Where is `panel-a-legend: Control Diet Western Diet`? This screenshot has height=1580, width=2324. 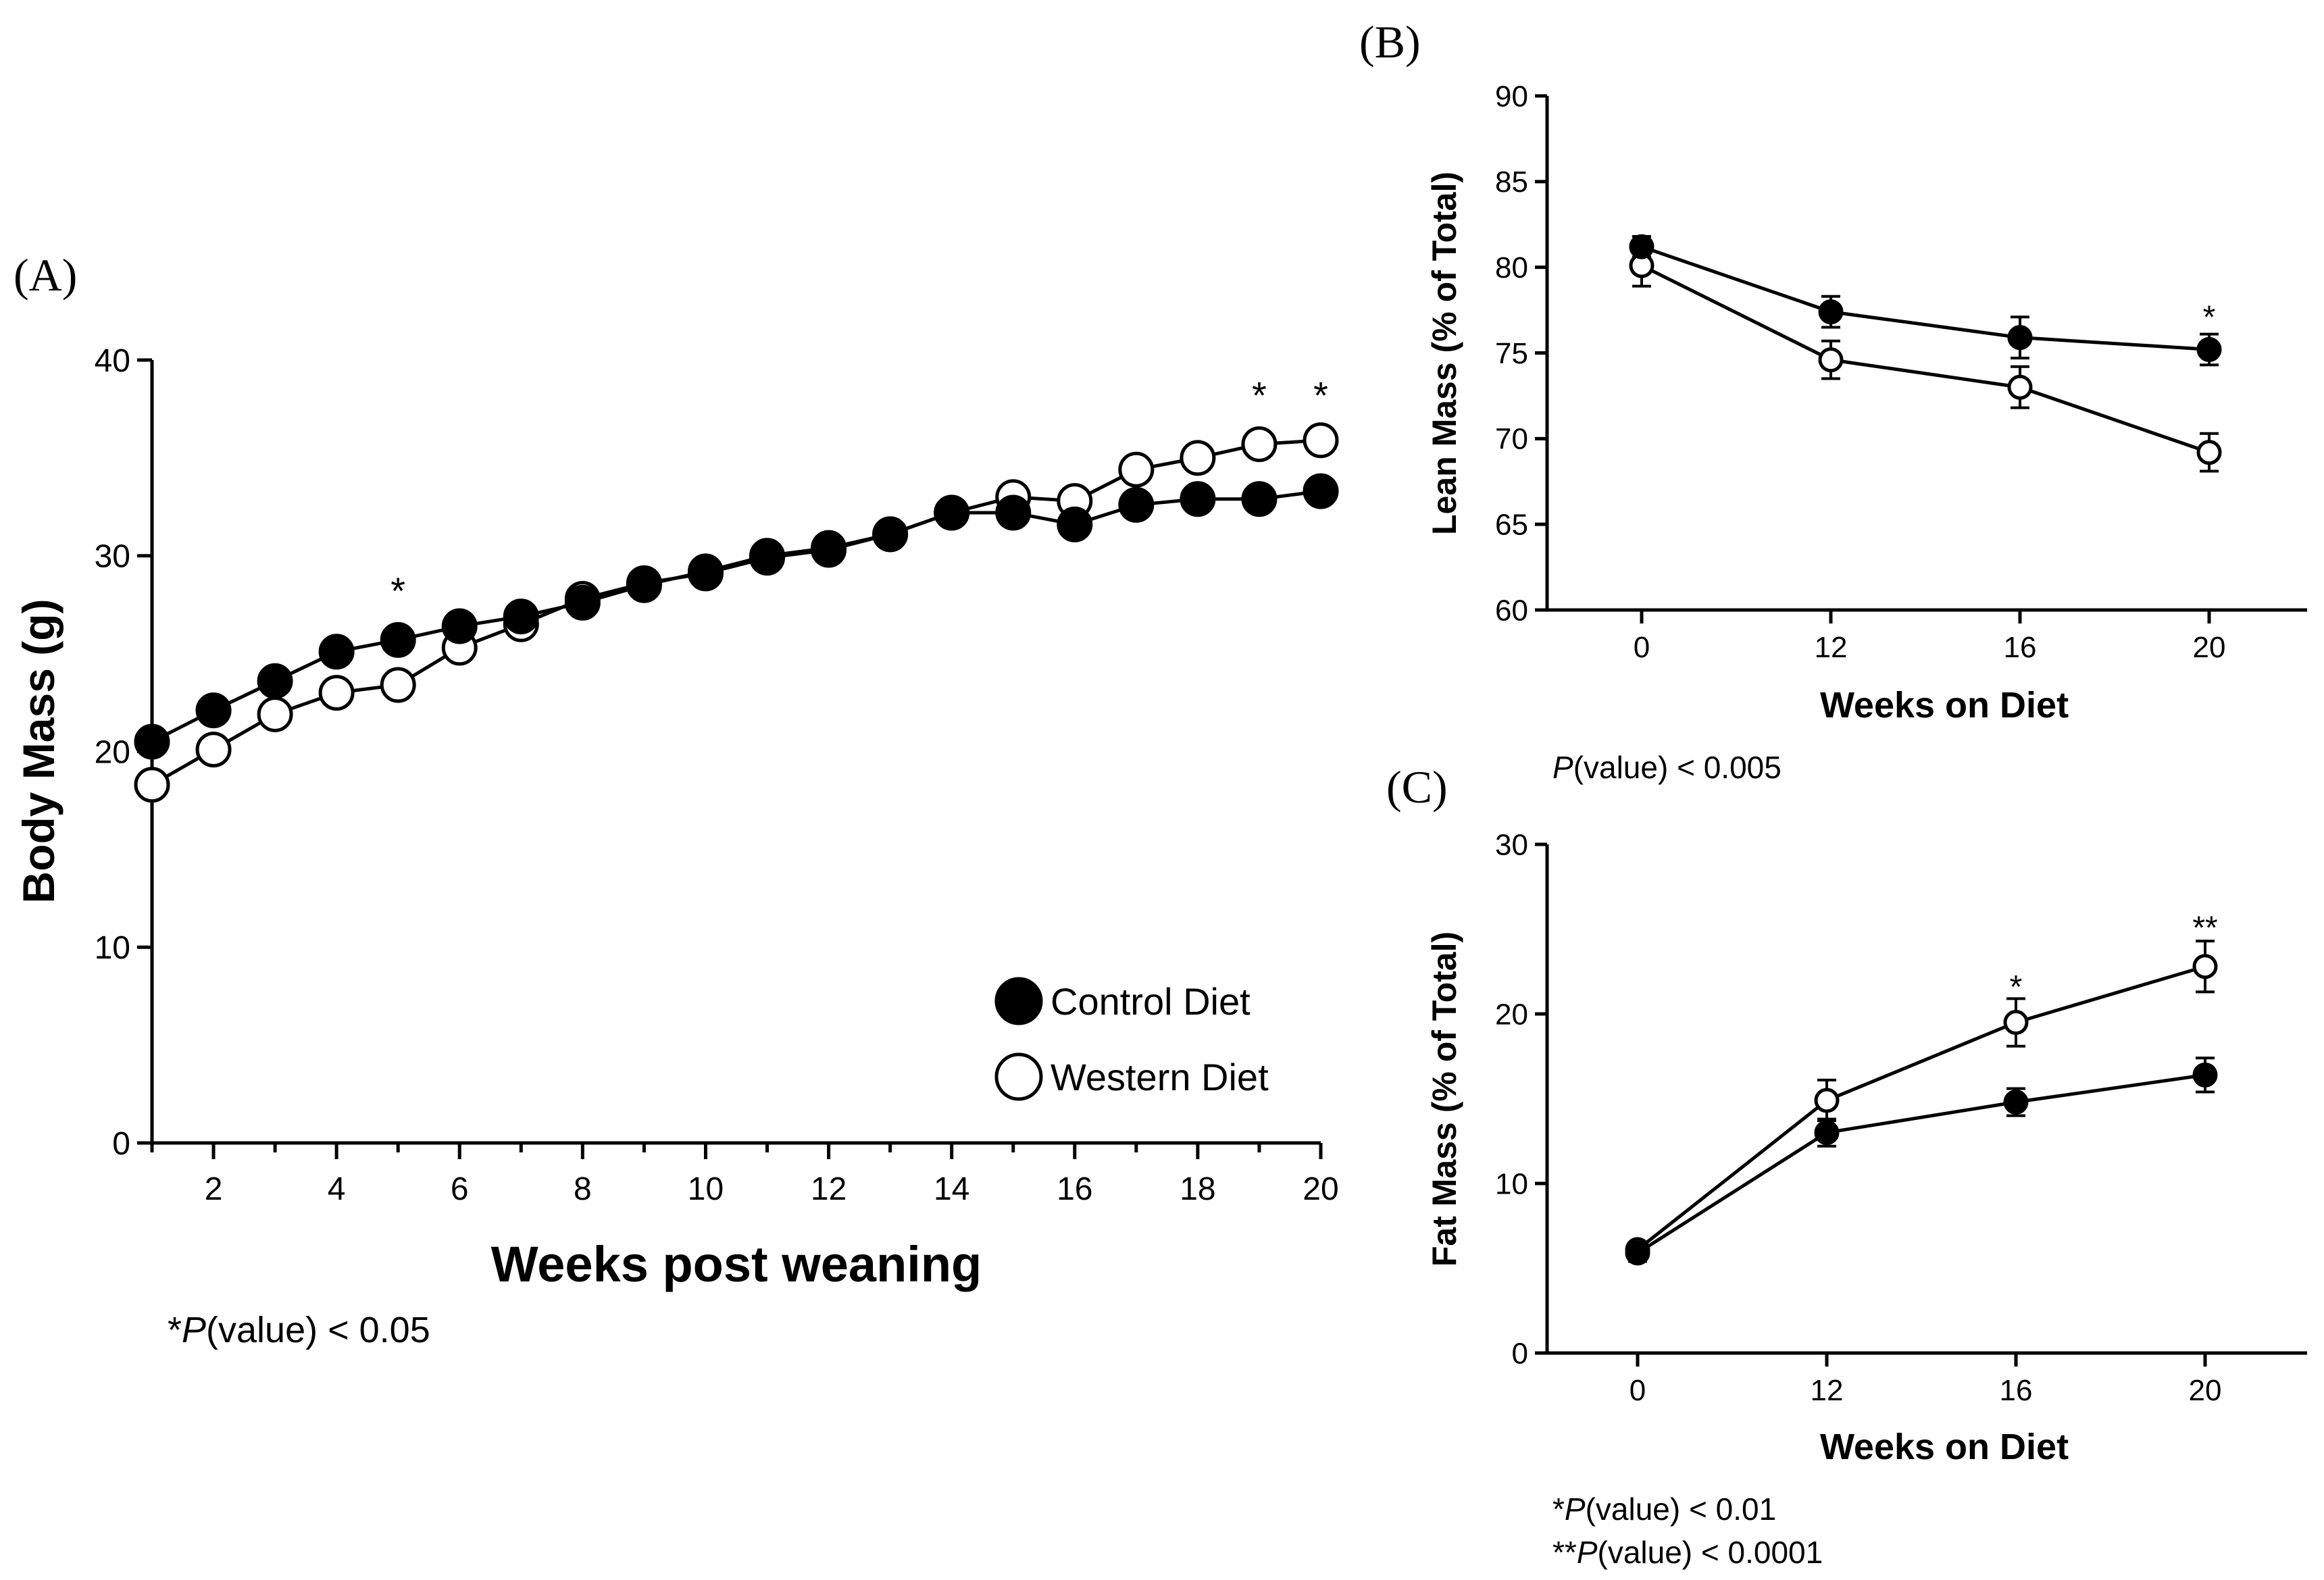 panel-a-legend: Control Diet Western Diet is located at coordinates (1131, 1039).